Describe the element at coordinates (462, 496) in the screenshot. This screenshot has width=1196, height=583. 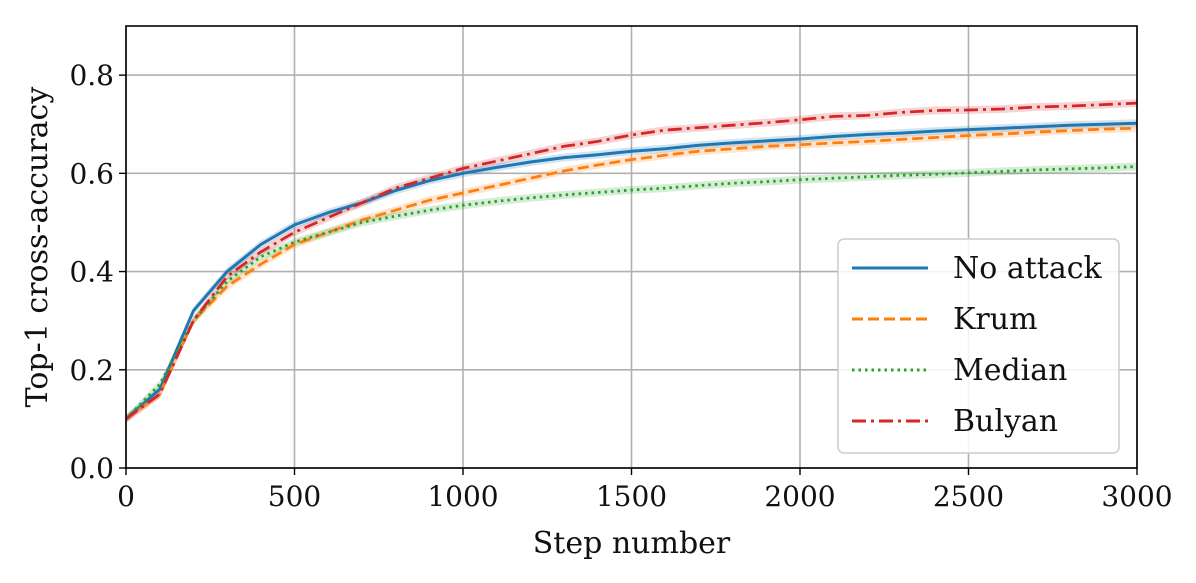
I see `x-tick-label: 1000` at that location.